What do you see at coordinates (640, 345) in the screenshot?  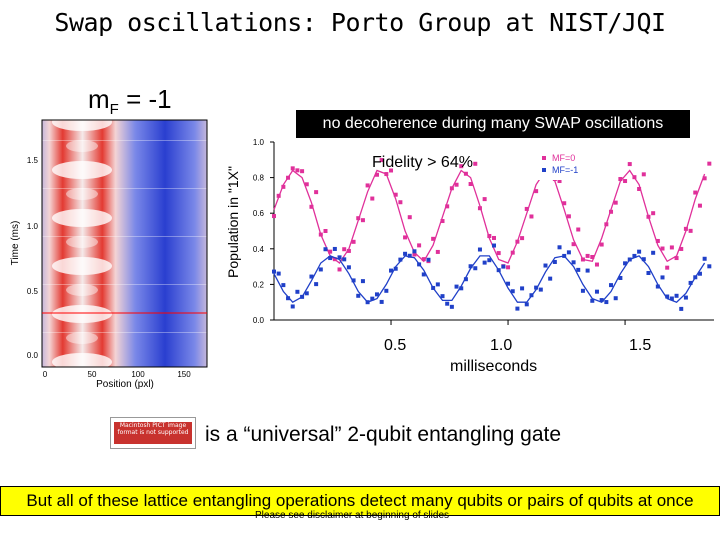 I see `x-tick-label-2: 1.5` at bounding box center [640, 345].